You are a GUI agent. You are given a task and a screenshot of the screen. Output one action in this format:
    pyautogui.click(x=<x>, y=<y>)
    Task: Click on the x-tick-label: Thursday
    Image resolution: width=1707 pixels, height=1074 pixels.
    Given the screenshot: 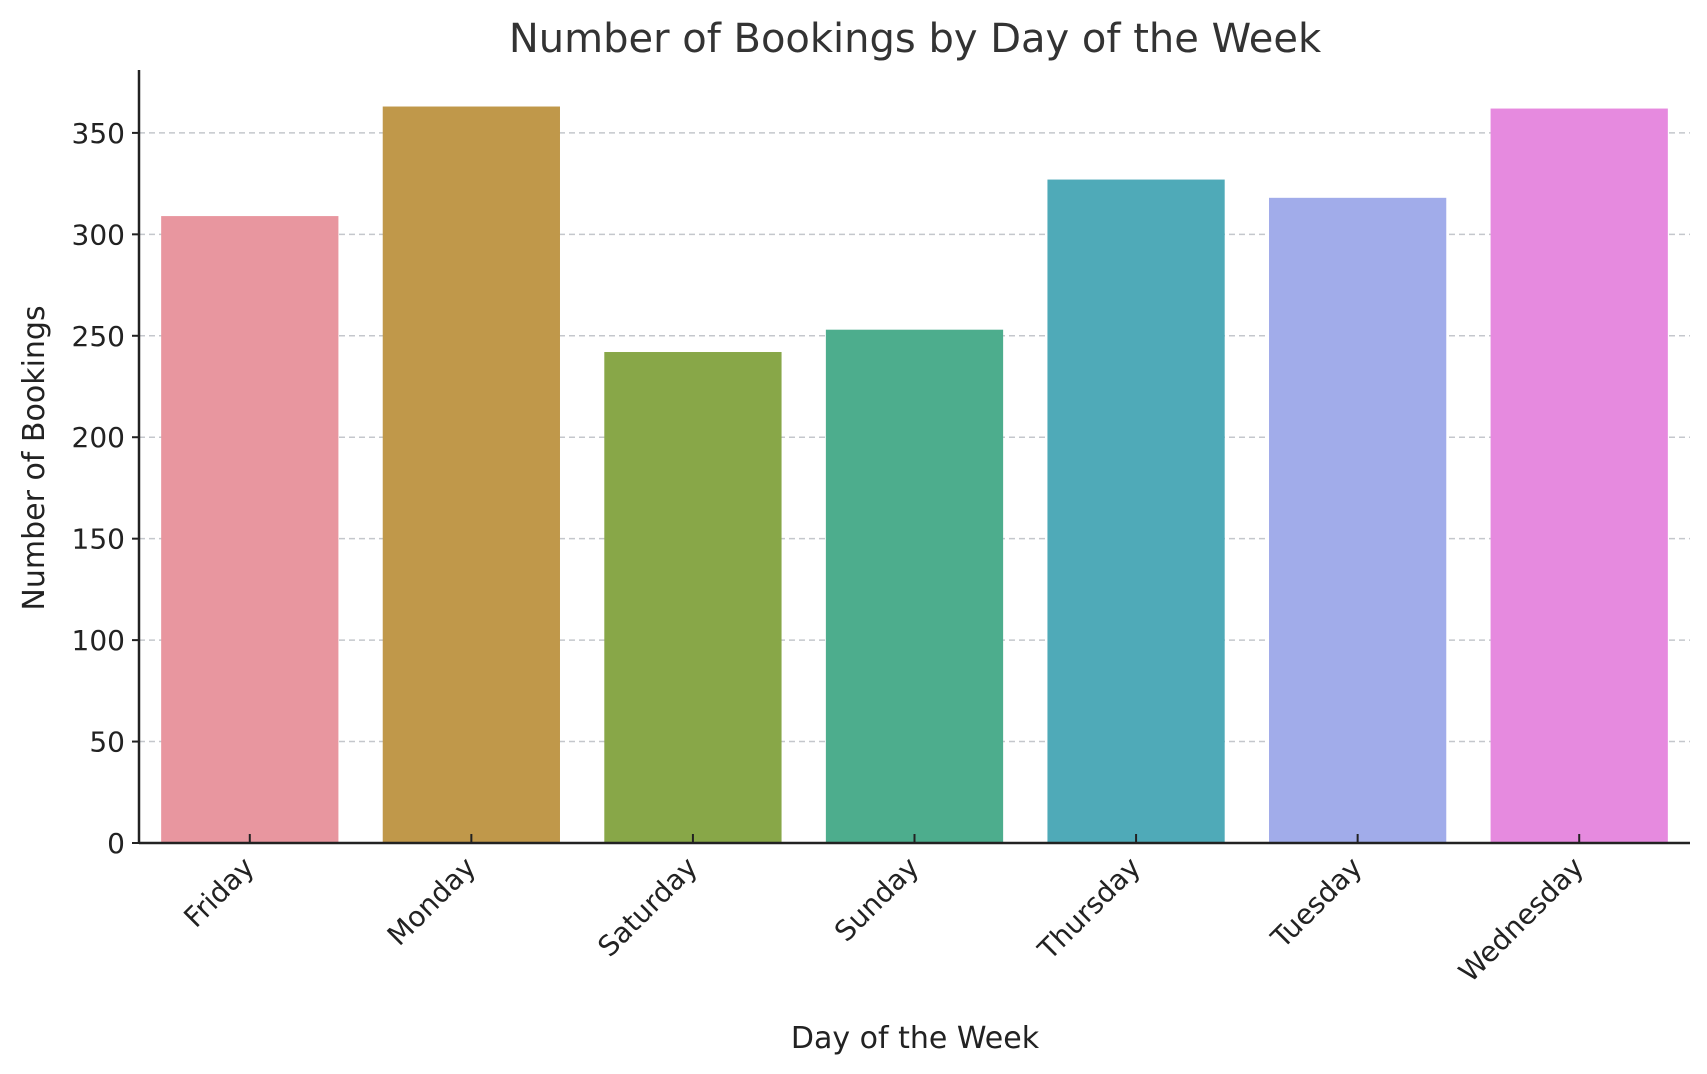 What is the action you would take?
    pyautogui.click(x=1089, y=909)
    